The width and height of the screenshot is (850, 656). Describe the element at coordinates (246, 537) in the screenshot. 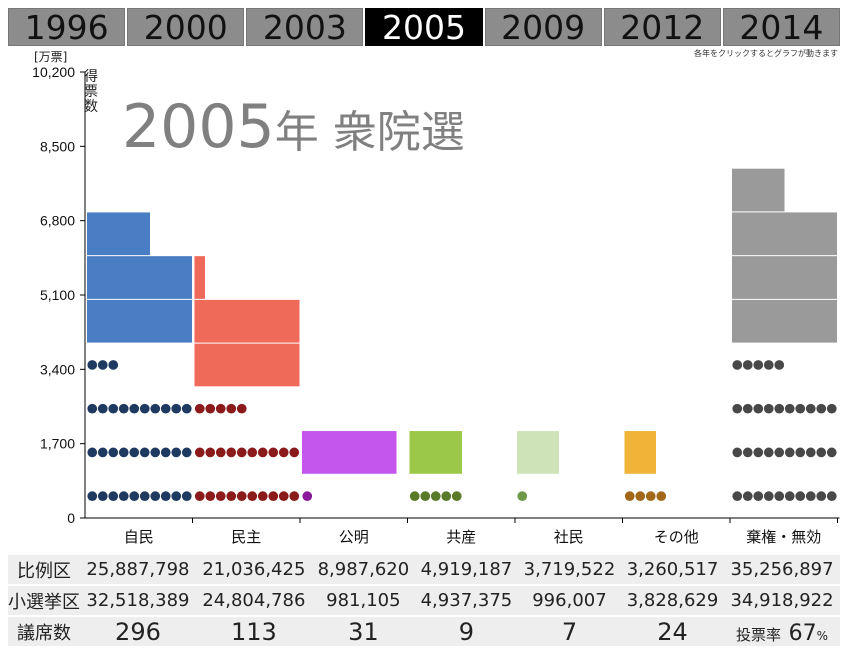

I see `x-tick-label: 民主` at that location.